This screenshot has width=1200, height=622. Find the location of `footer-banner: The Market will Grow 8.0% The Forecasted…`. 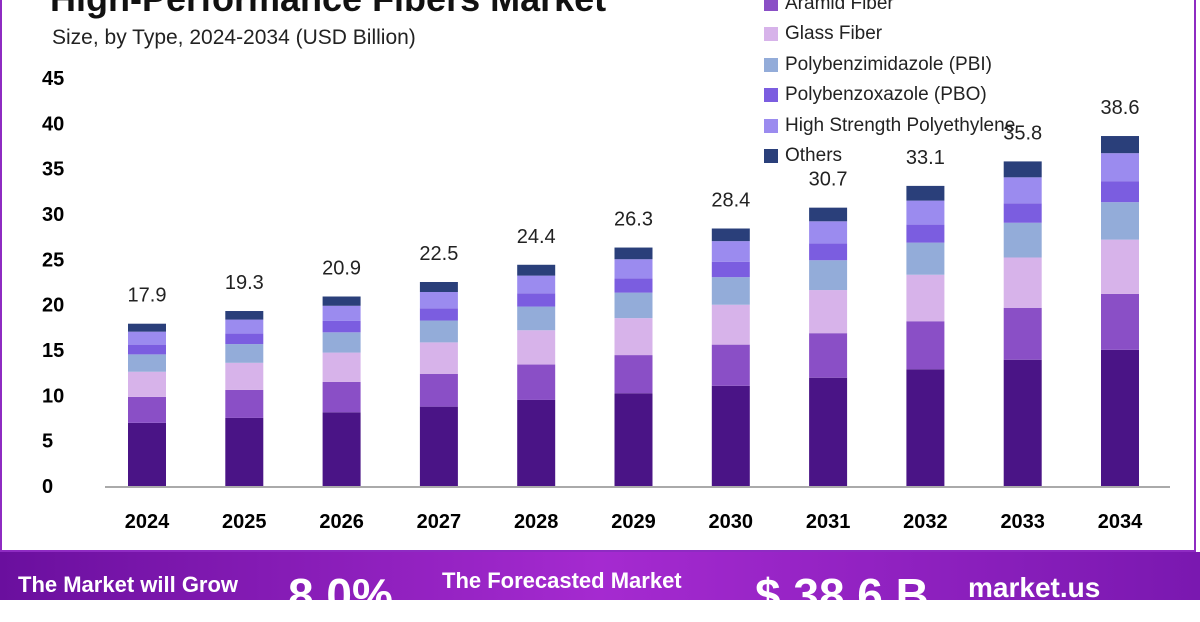

footer-banner: The Market will Grow 8.0% The Forecasted… is located at coordinates (600, 586).